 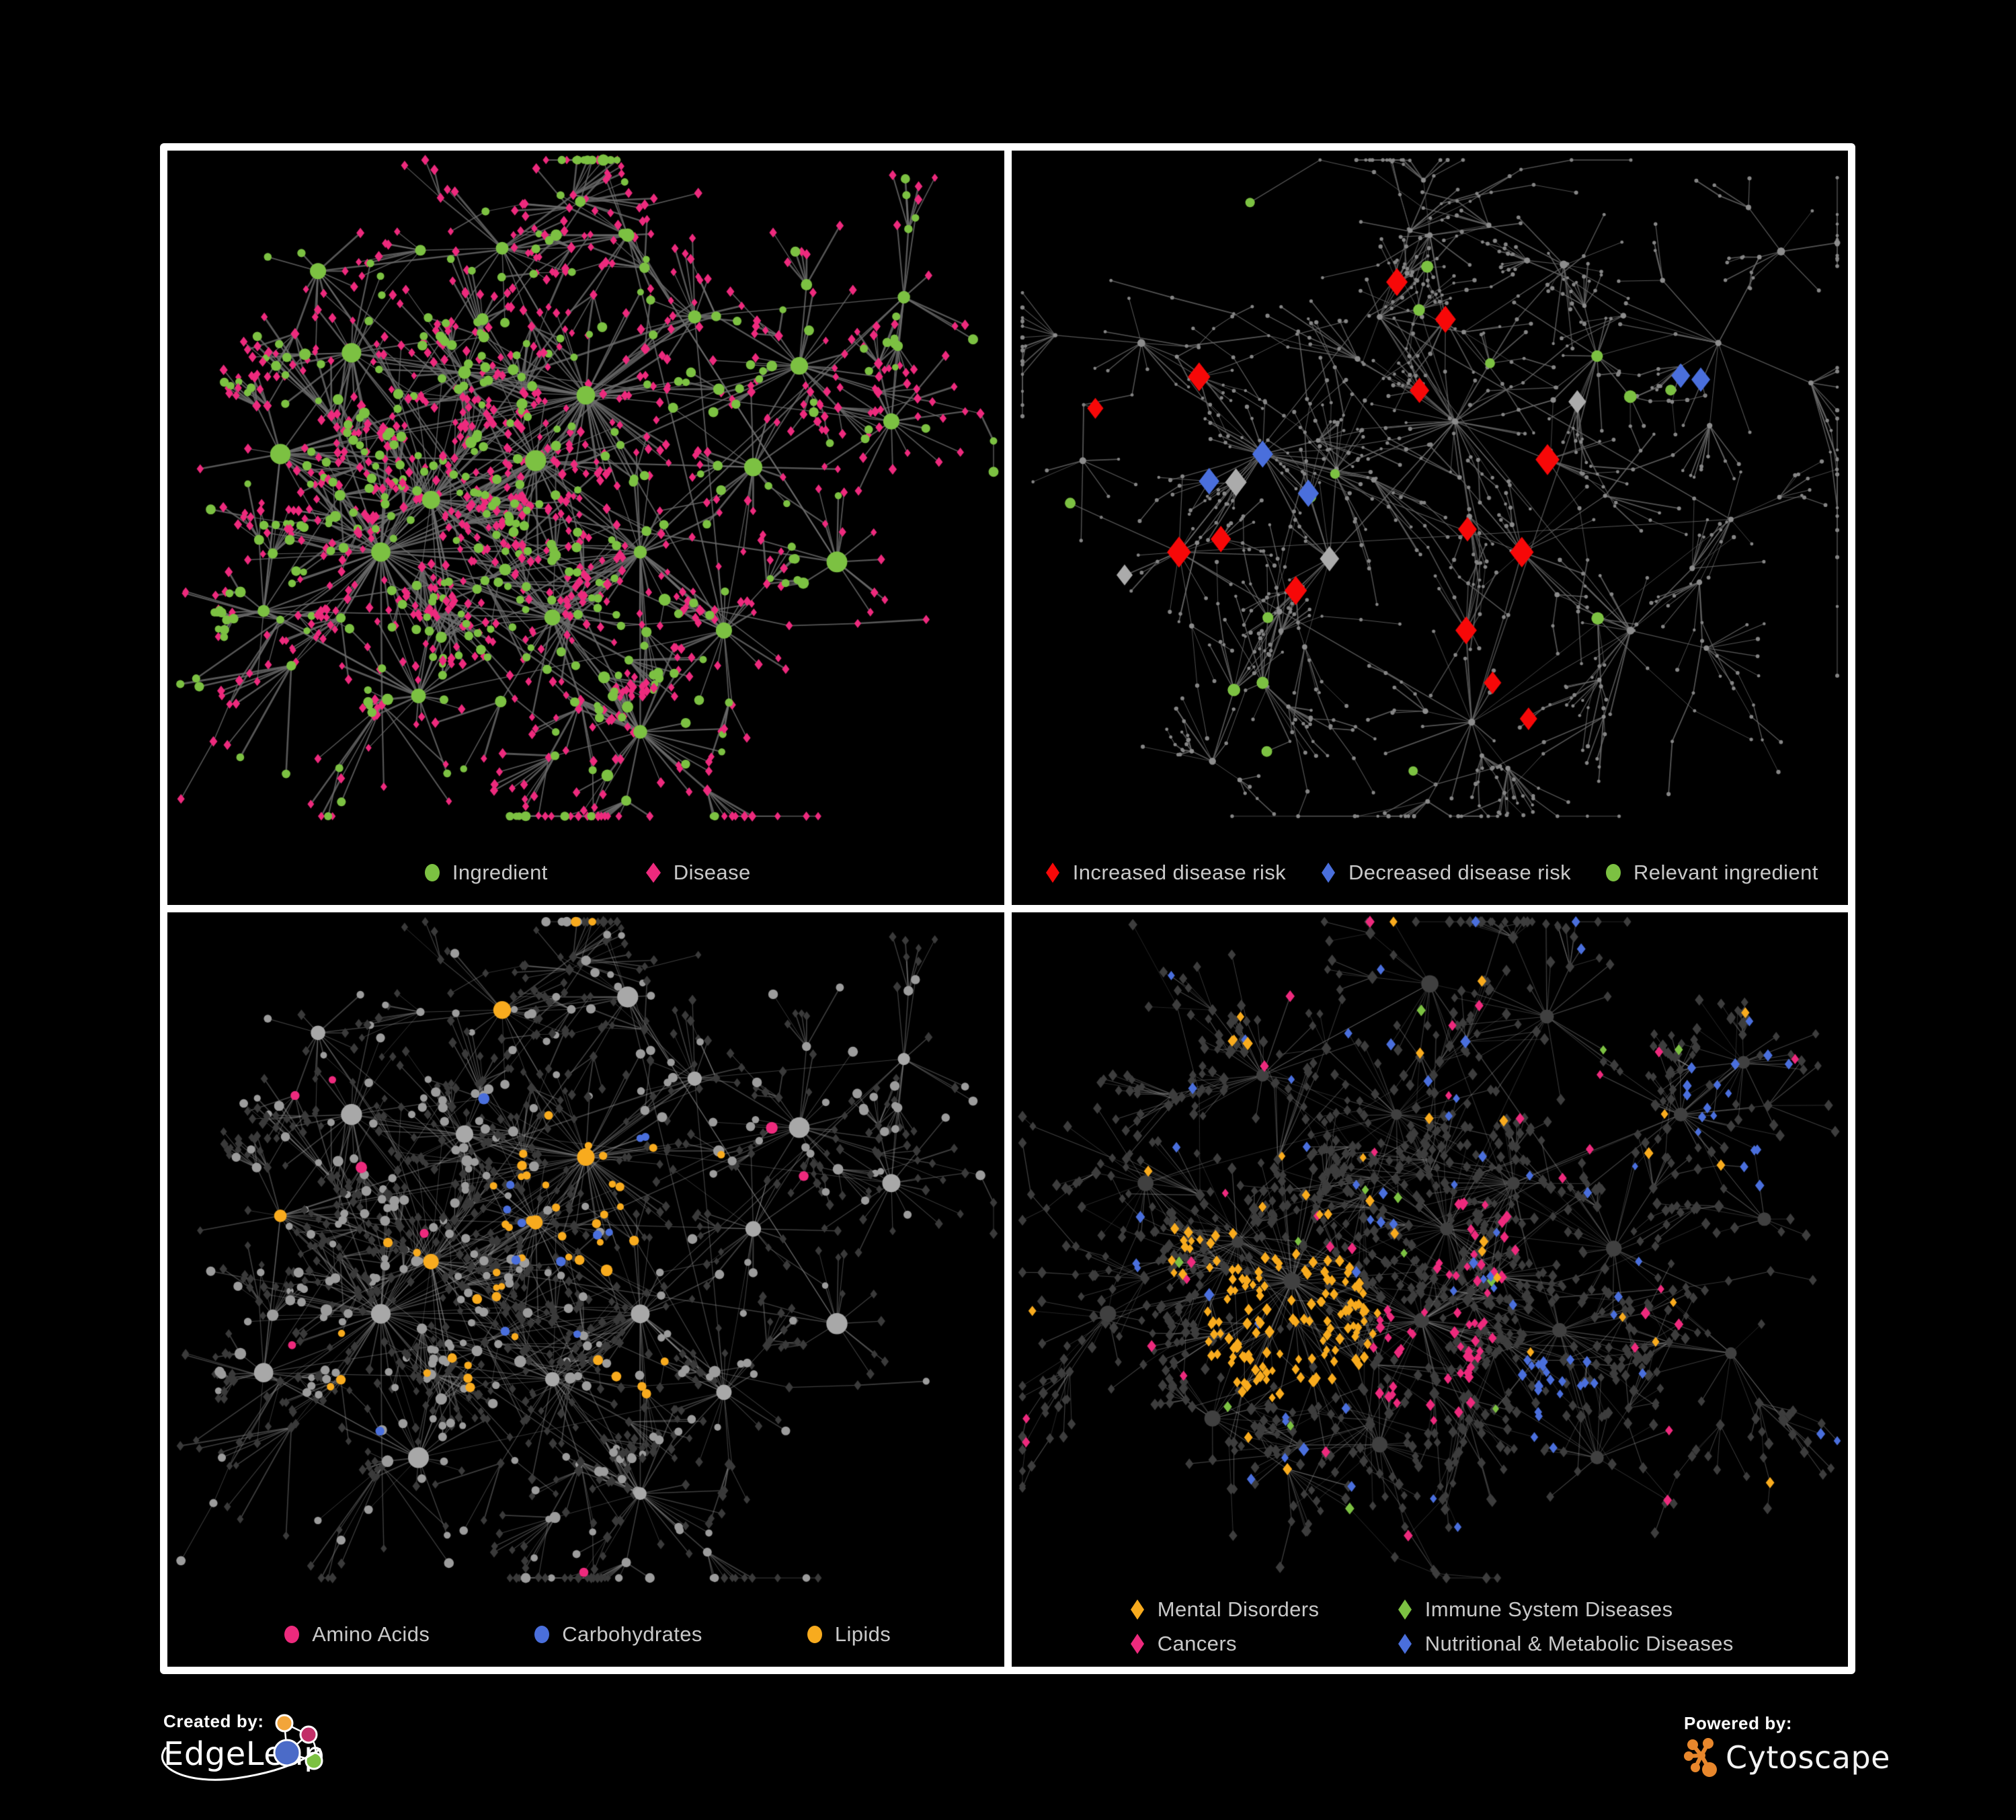 I want to click on legend-label: Carbohydrates, so click(x=632, y=1634).